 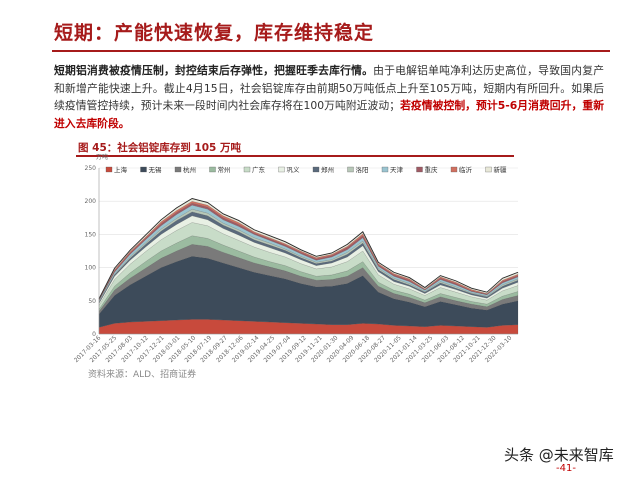 What do you see at coordinates (102, 157) in the screenshot?
I see `y-axis-unit: 万吨` at bounding box center [102, 157].